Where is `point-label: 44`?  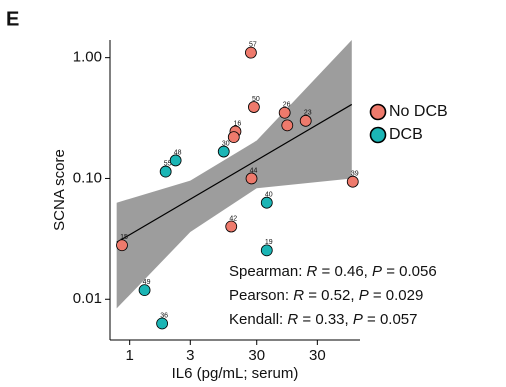
point-label: 44 is located at coordinates (254, 170).